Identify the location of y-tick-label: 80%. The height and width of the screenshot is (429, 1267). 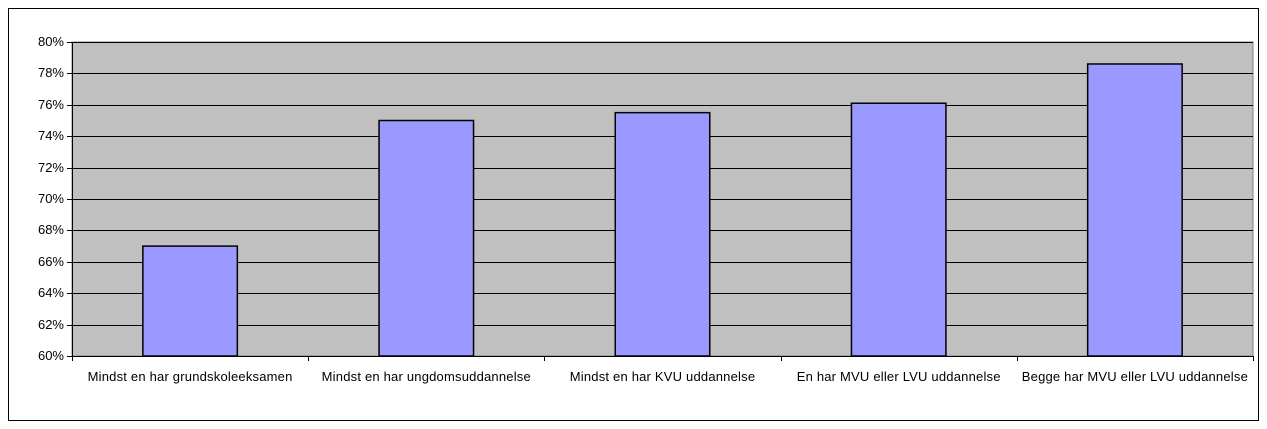
(51, 41).